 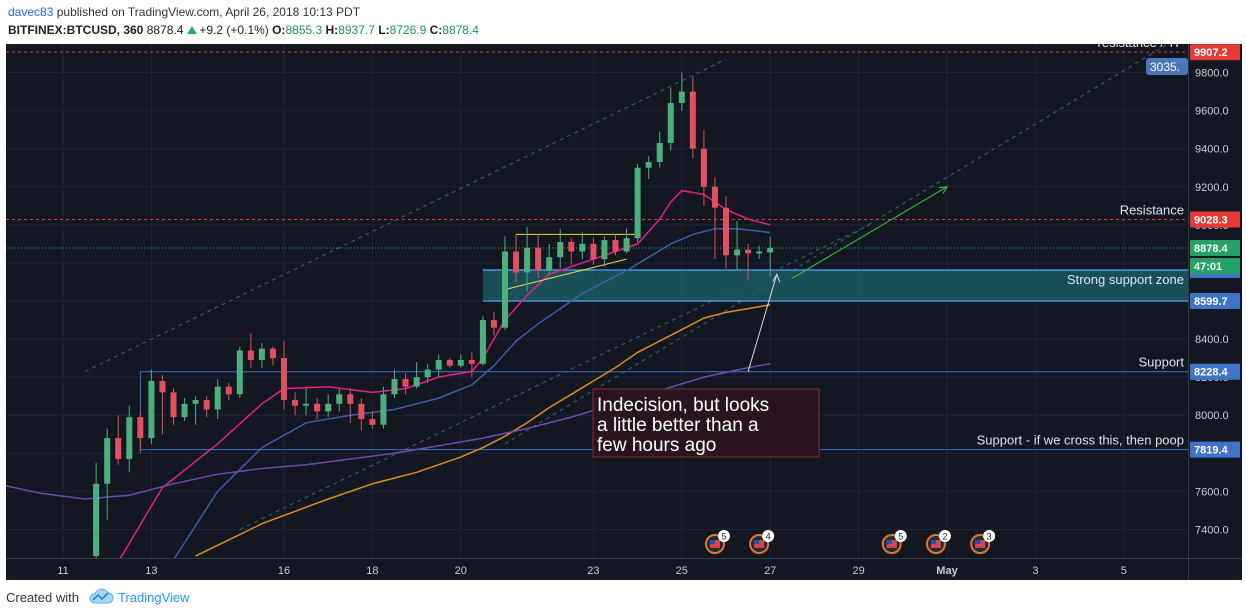 I want to click on top-right-badge: 3035., so click(x=1165, y=67).